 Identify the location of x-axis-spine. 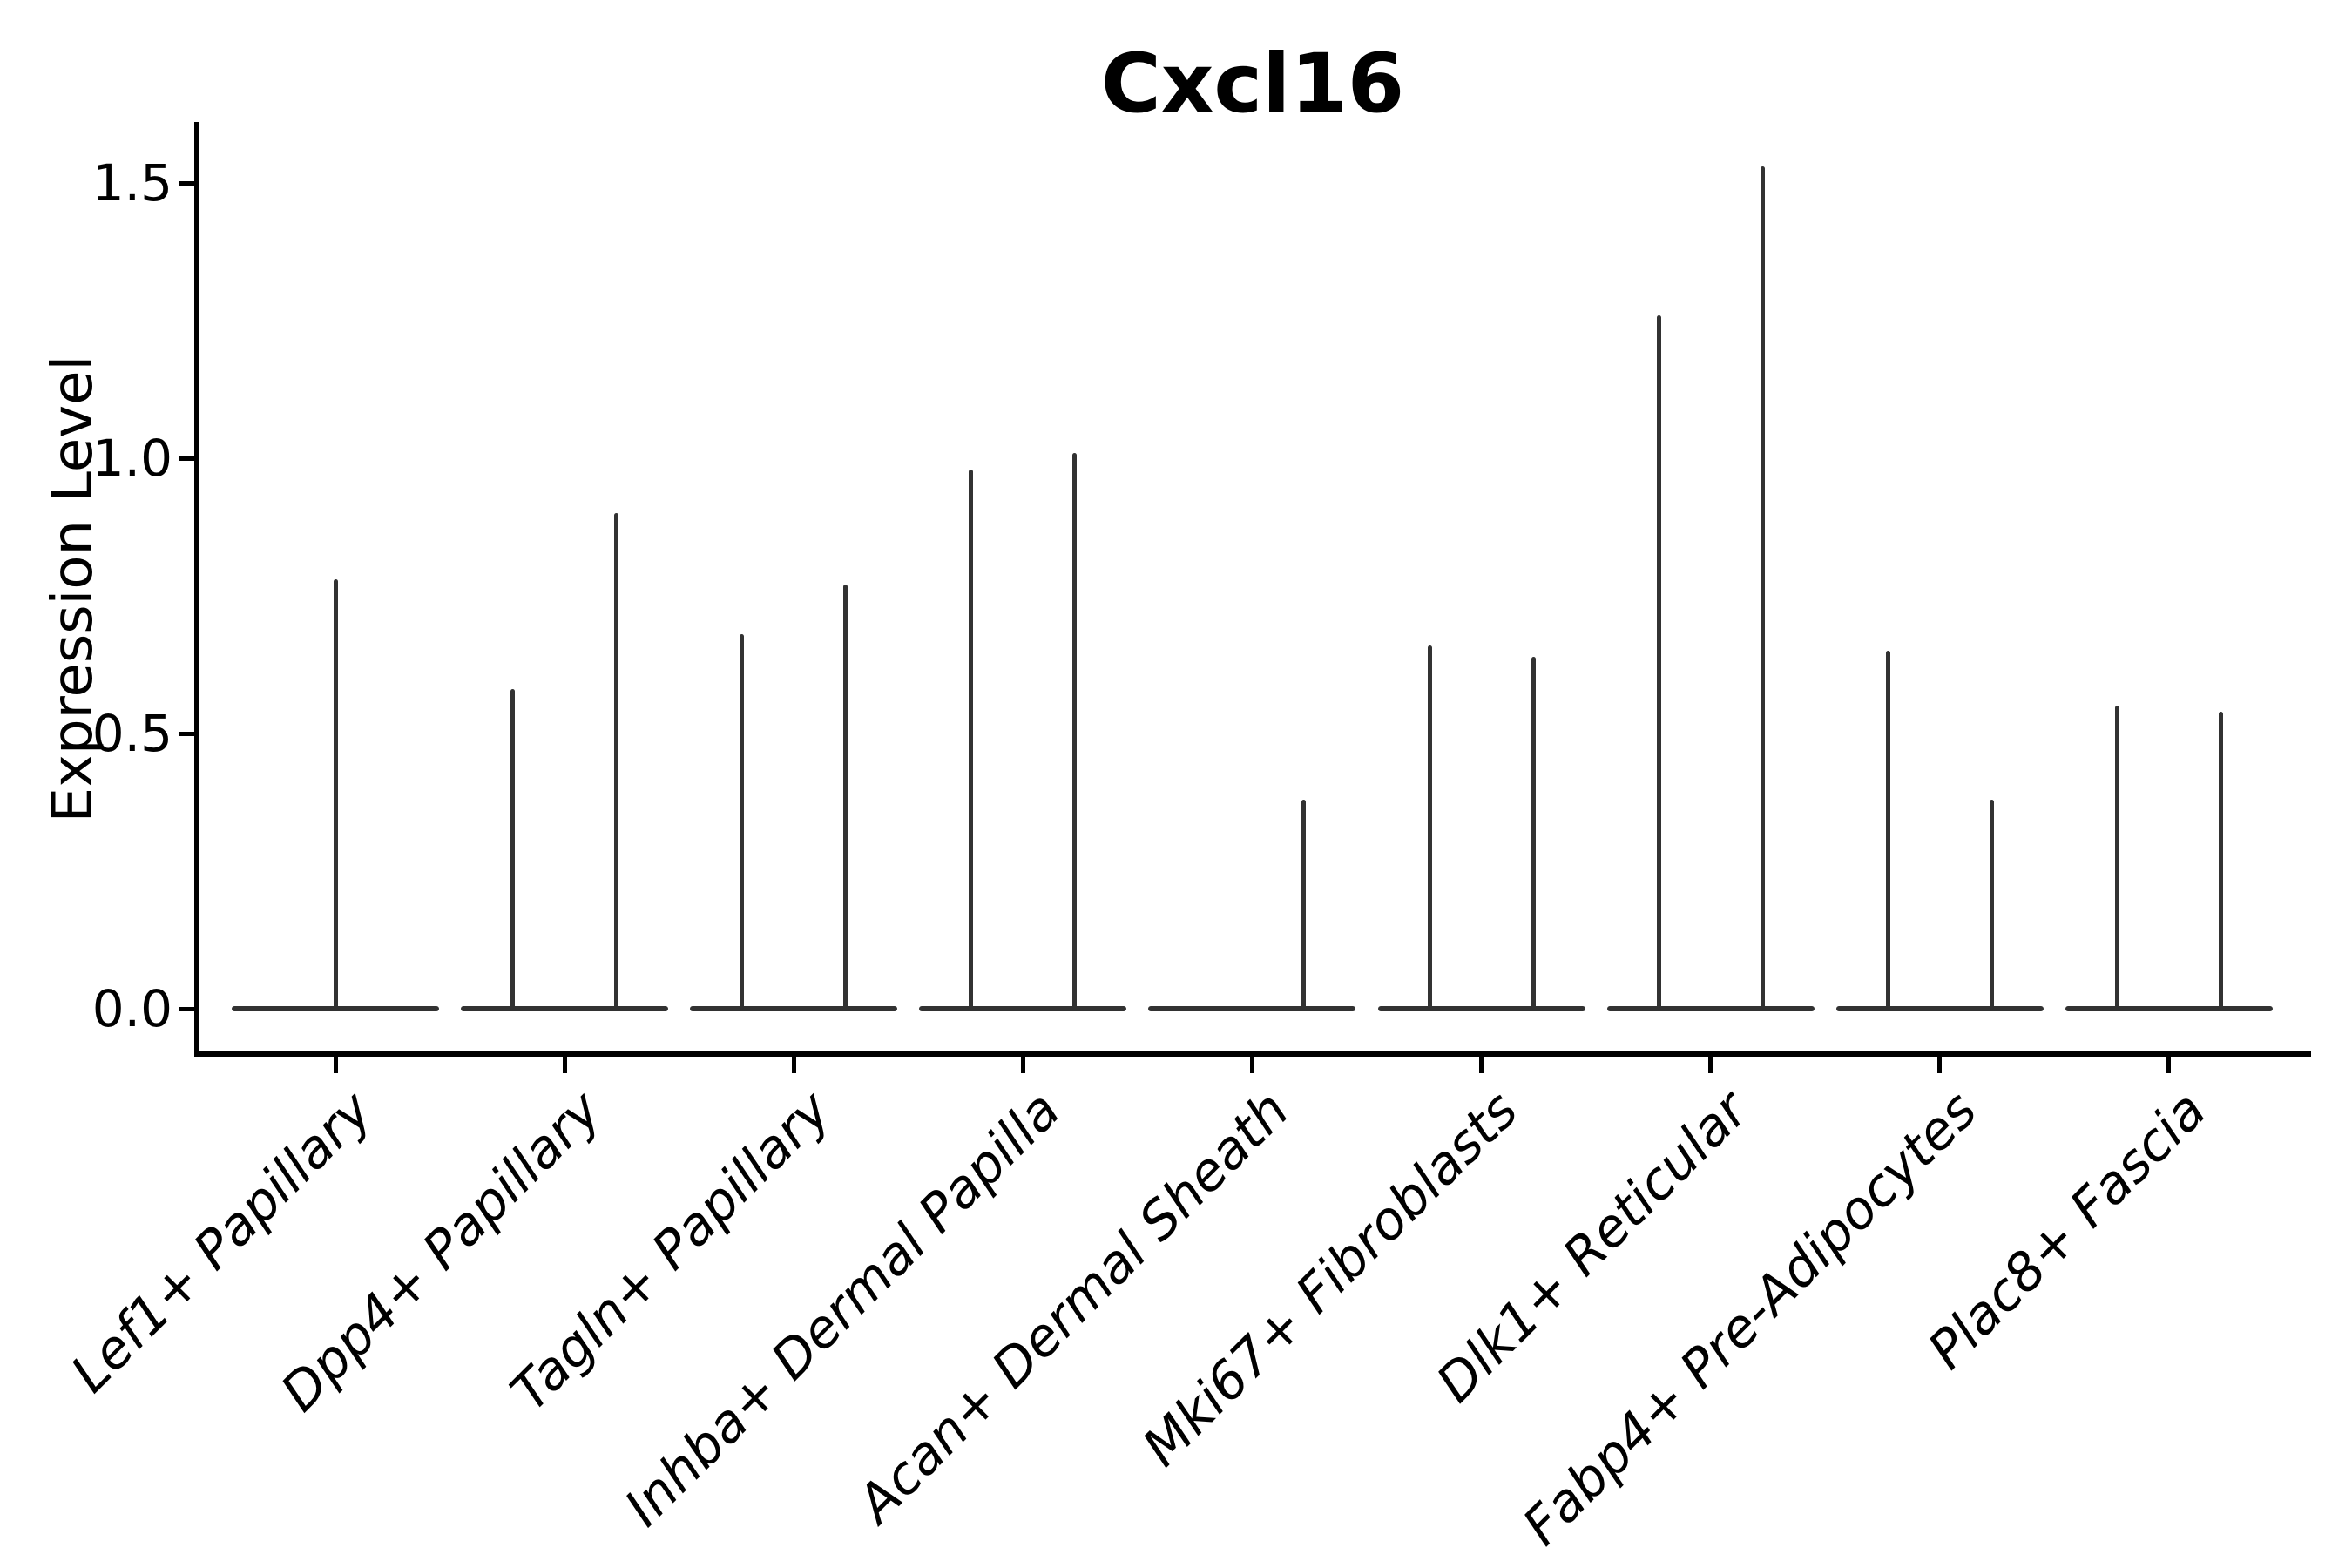
(1252, 1054).